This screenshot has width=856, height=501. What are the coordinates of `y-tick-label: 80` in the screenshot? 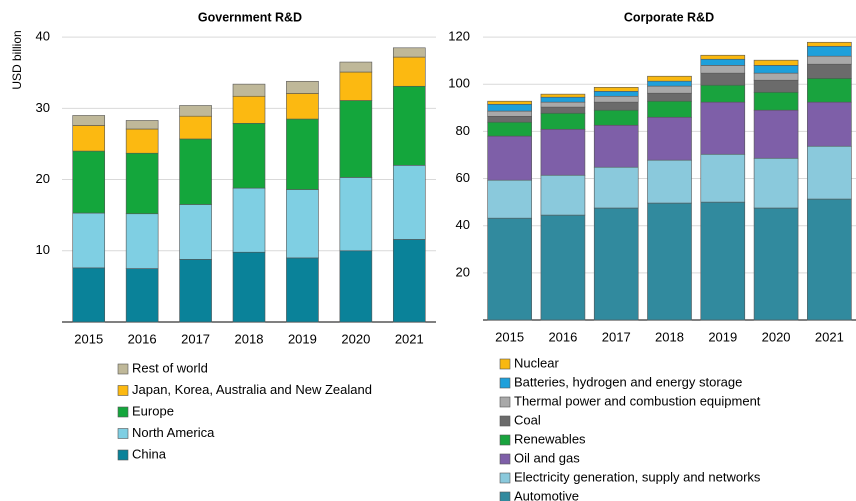 It's located at (463, 130).